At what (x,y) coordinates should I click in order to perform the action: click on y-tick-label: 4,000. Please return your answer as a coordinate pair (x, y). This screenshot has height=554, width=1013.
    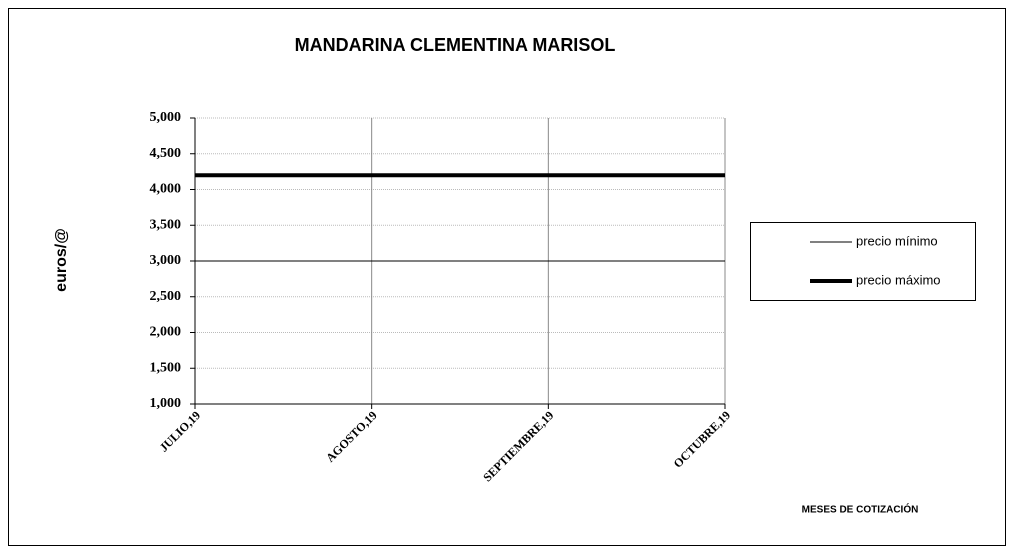
    Looking at the image, I should click on (166, 189).